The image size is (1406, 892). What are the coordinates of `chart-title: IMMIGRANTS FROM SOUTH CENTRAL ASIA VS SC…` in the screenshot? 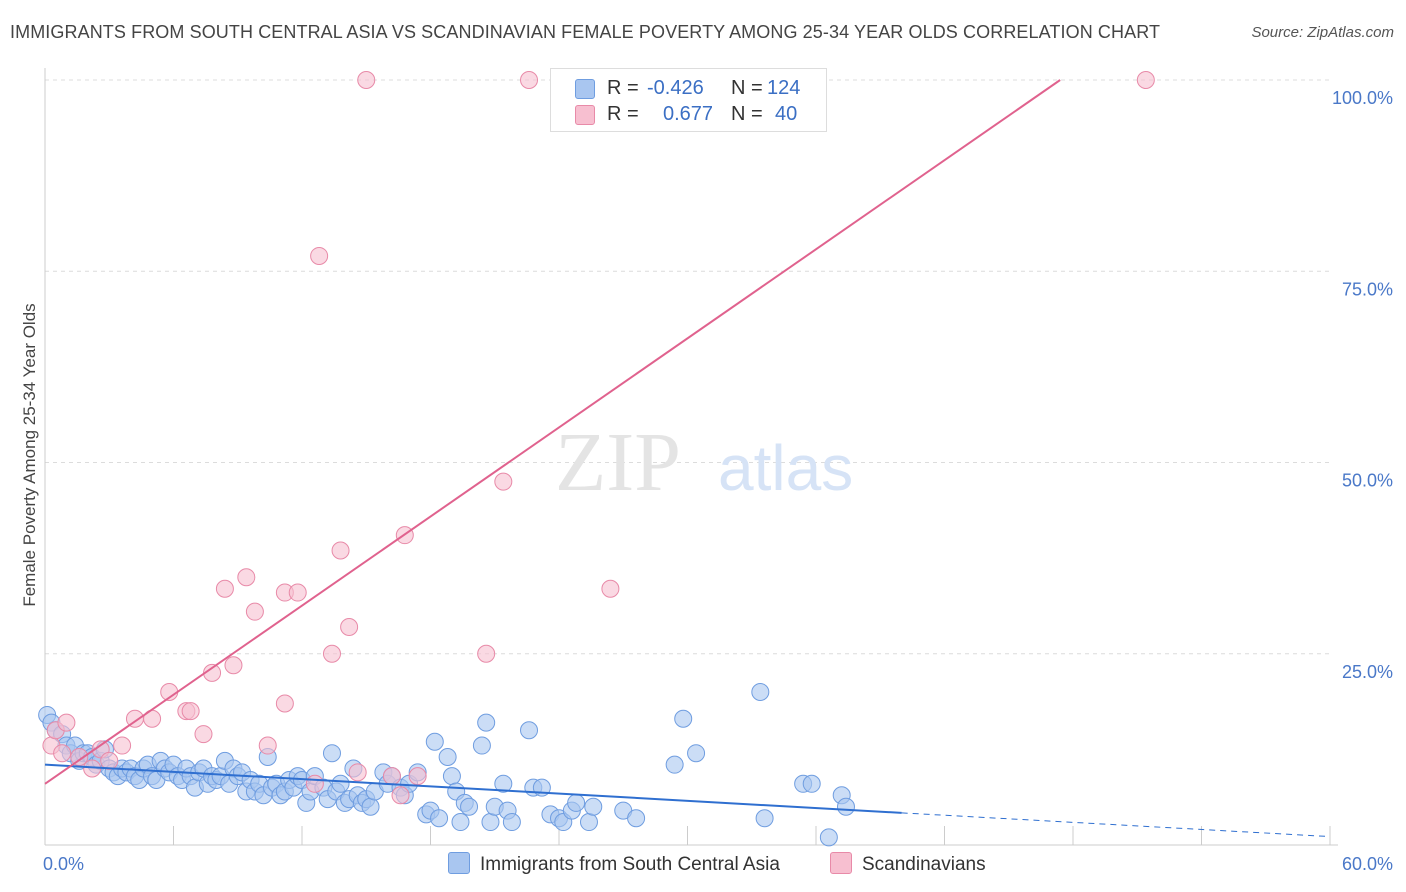 It's located at (585, 32).